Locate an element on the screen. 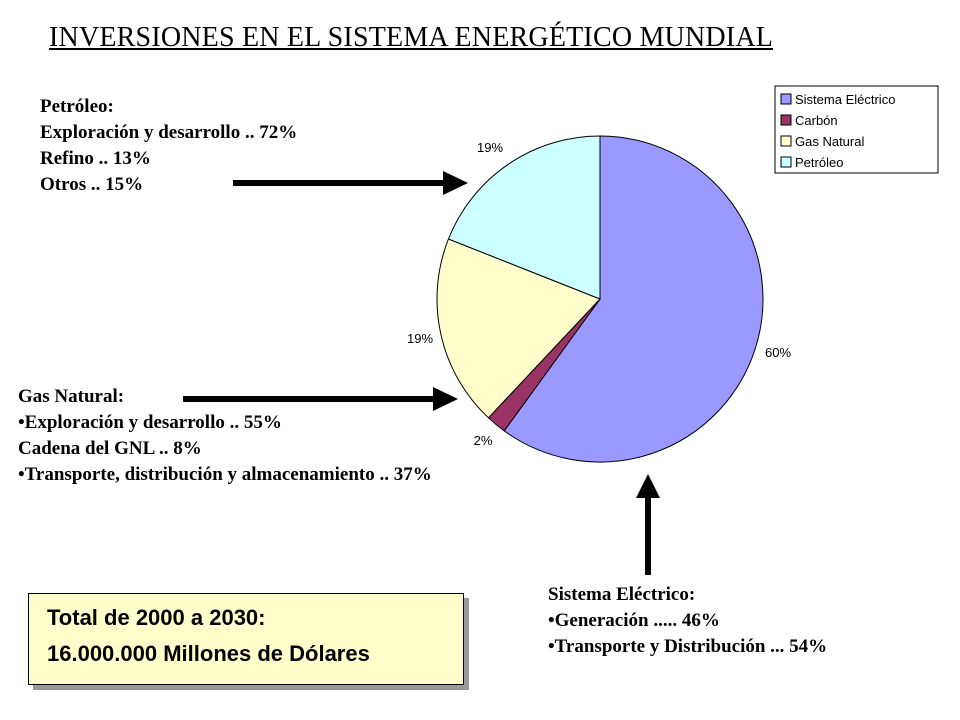 The height and width of the screenshot is (720, 960). gas-line-gnl: Cadena del GNL .. 8% is located at coordinates (110, 448).